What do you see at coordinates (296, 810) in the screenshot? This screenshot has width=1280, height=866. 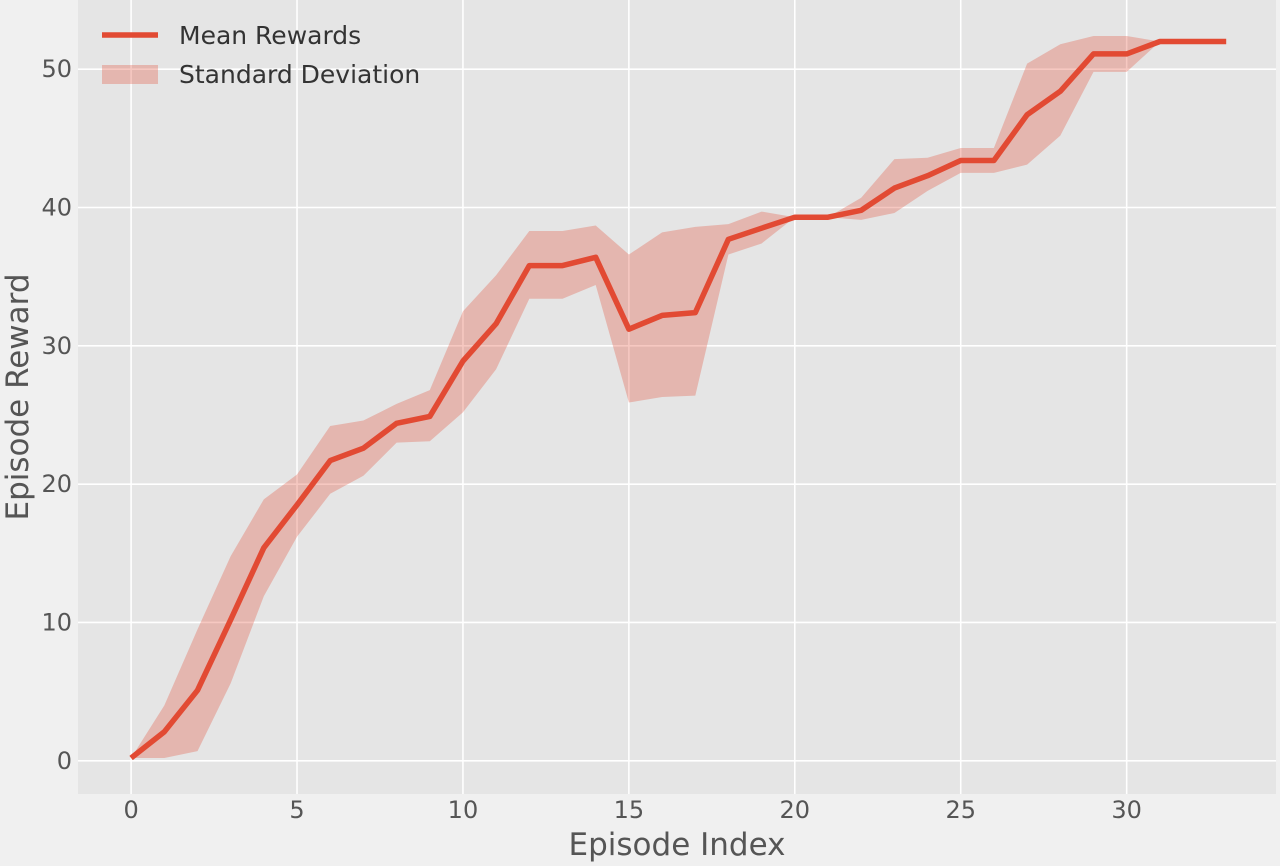 I see `x-tick-label: 5` at bounding box center [296, 810].